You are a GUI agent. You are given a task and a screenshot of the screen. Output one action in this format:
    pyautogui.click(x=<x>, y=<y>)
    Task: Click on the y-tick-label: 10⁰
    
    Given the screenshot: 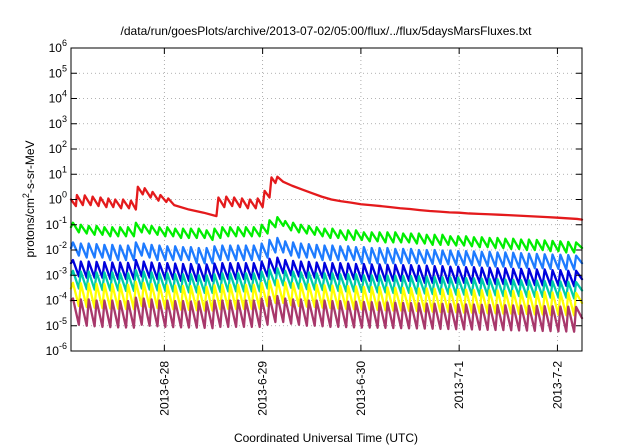 What is the action you would take?
    pyautogui.click(x=58, y=198)
    